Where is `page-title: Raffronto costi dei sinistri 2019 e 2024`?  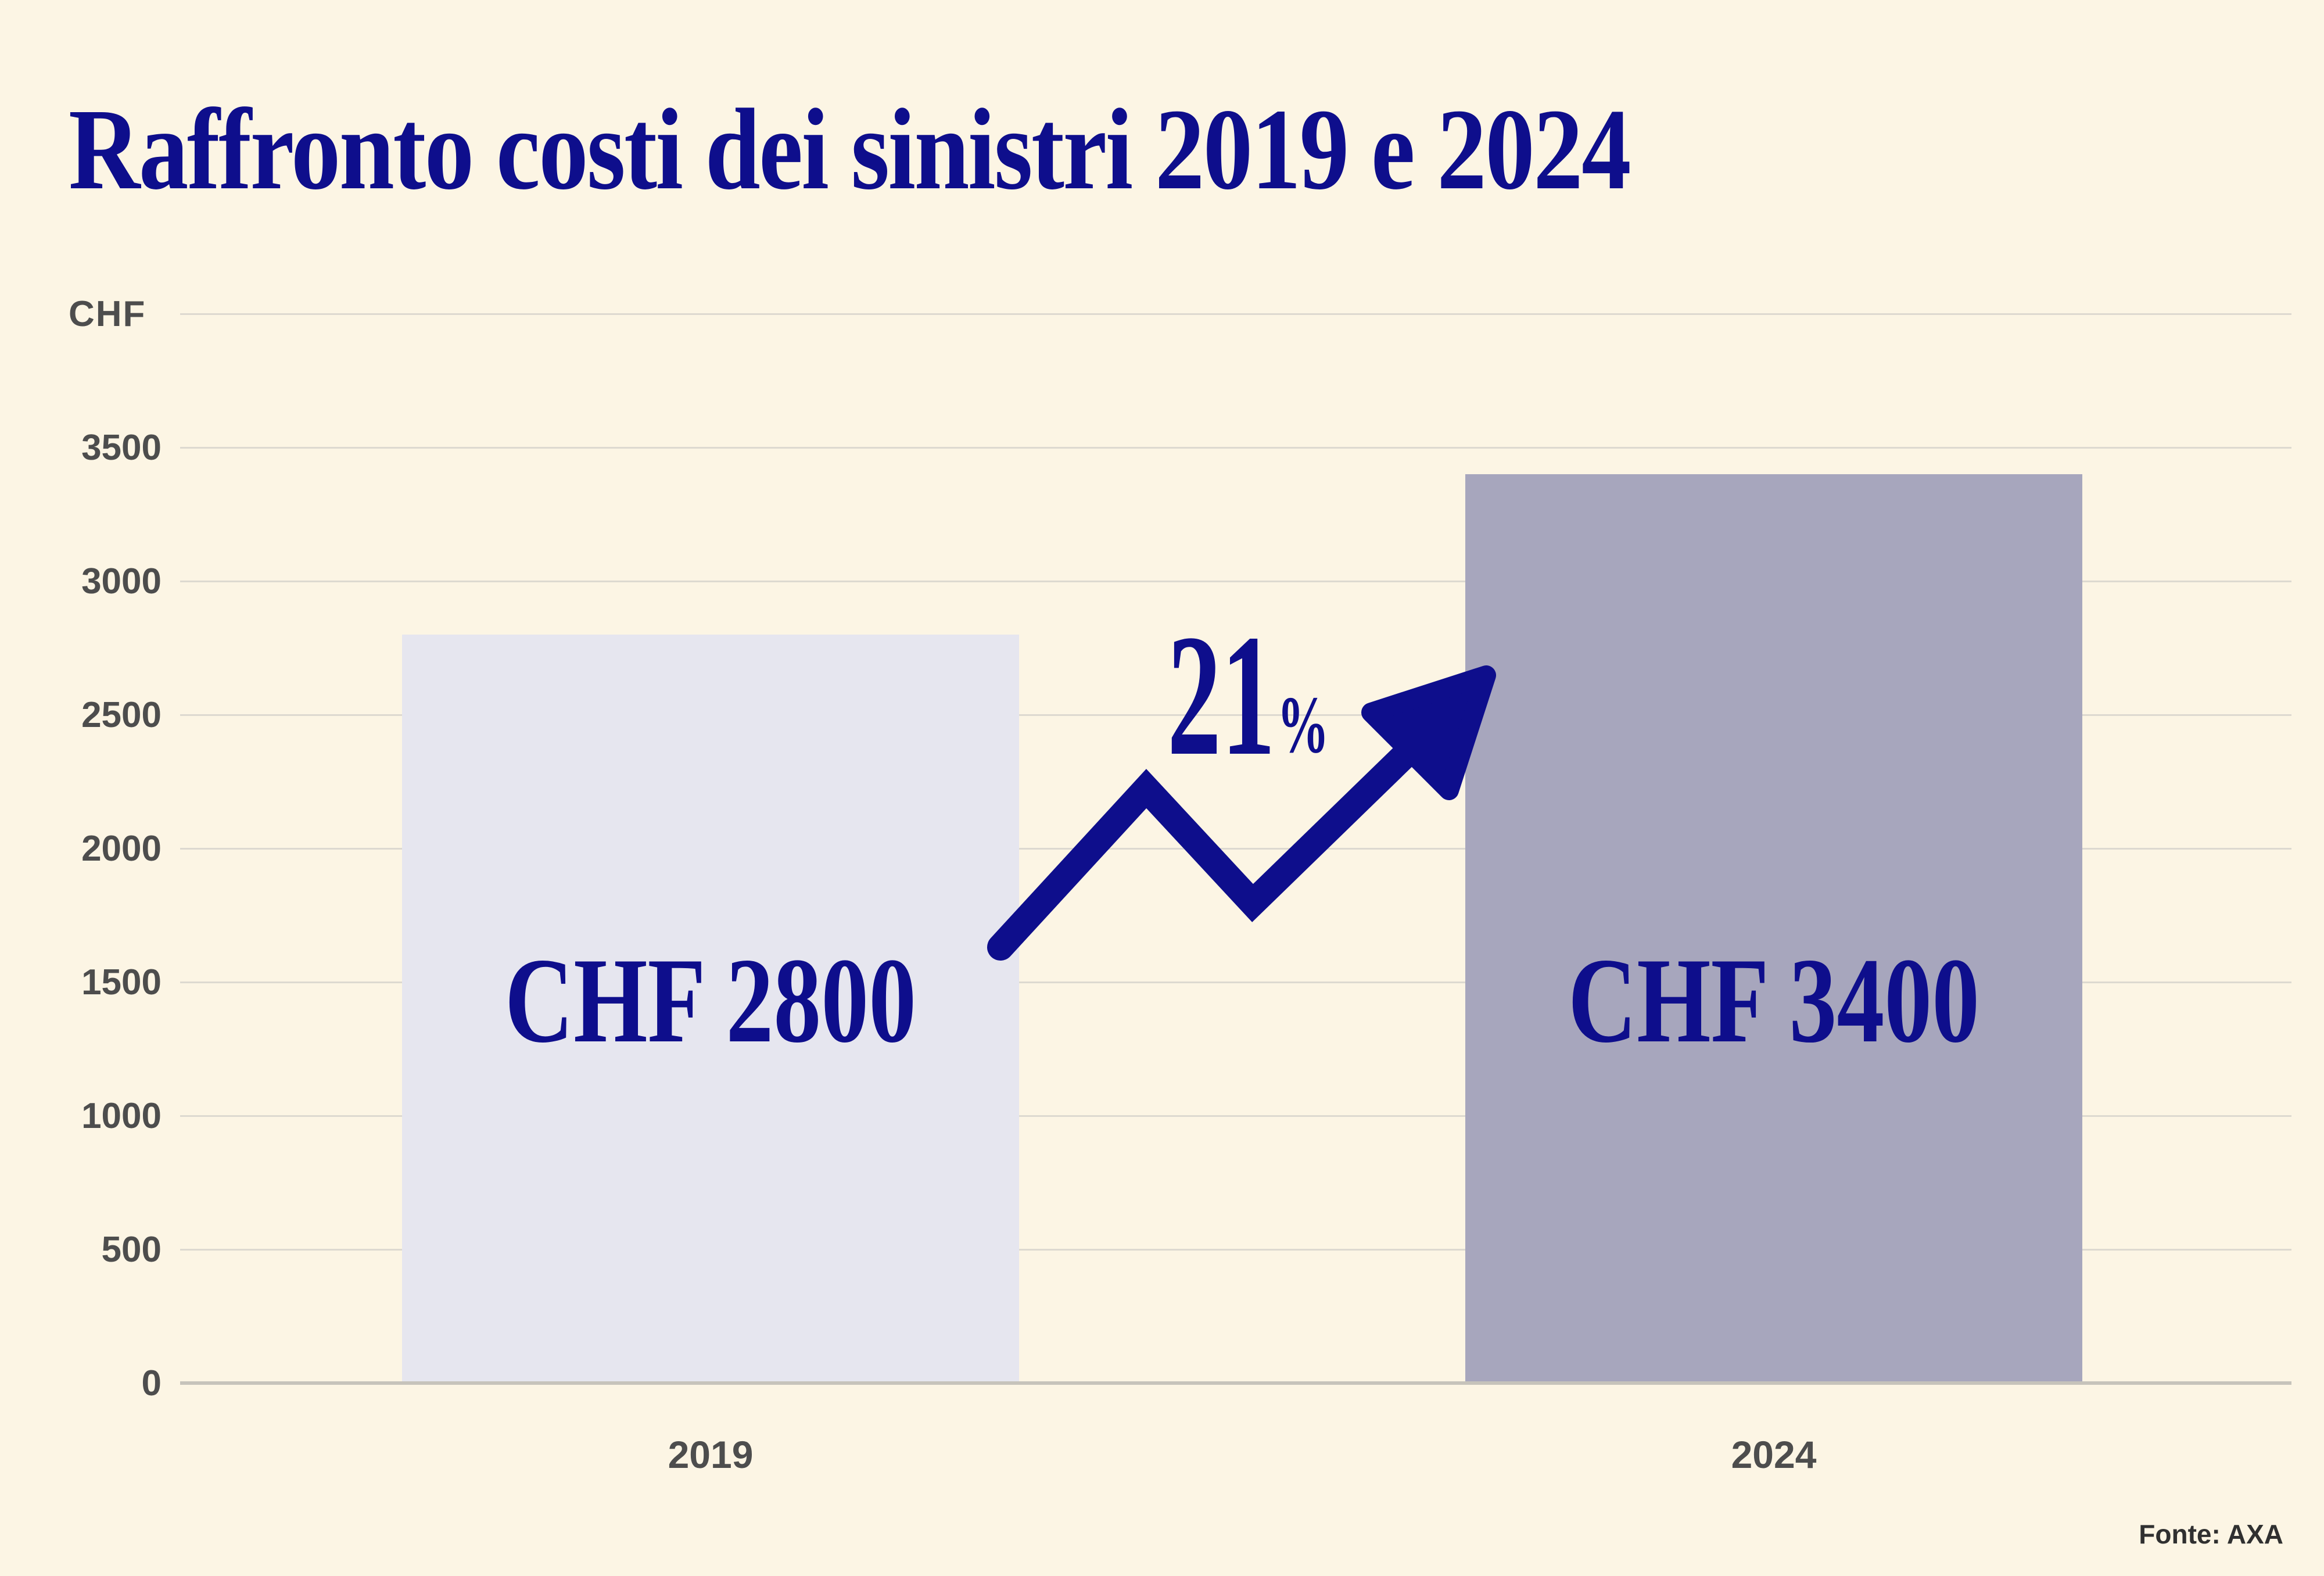 page-title: Raffronto costi dei sinistri 2019 e 2024 is located at coordinates (982, 150).